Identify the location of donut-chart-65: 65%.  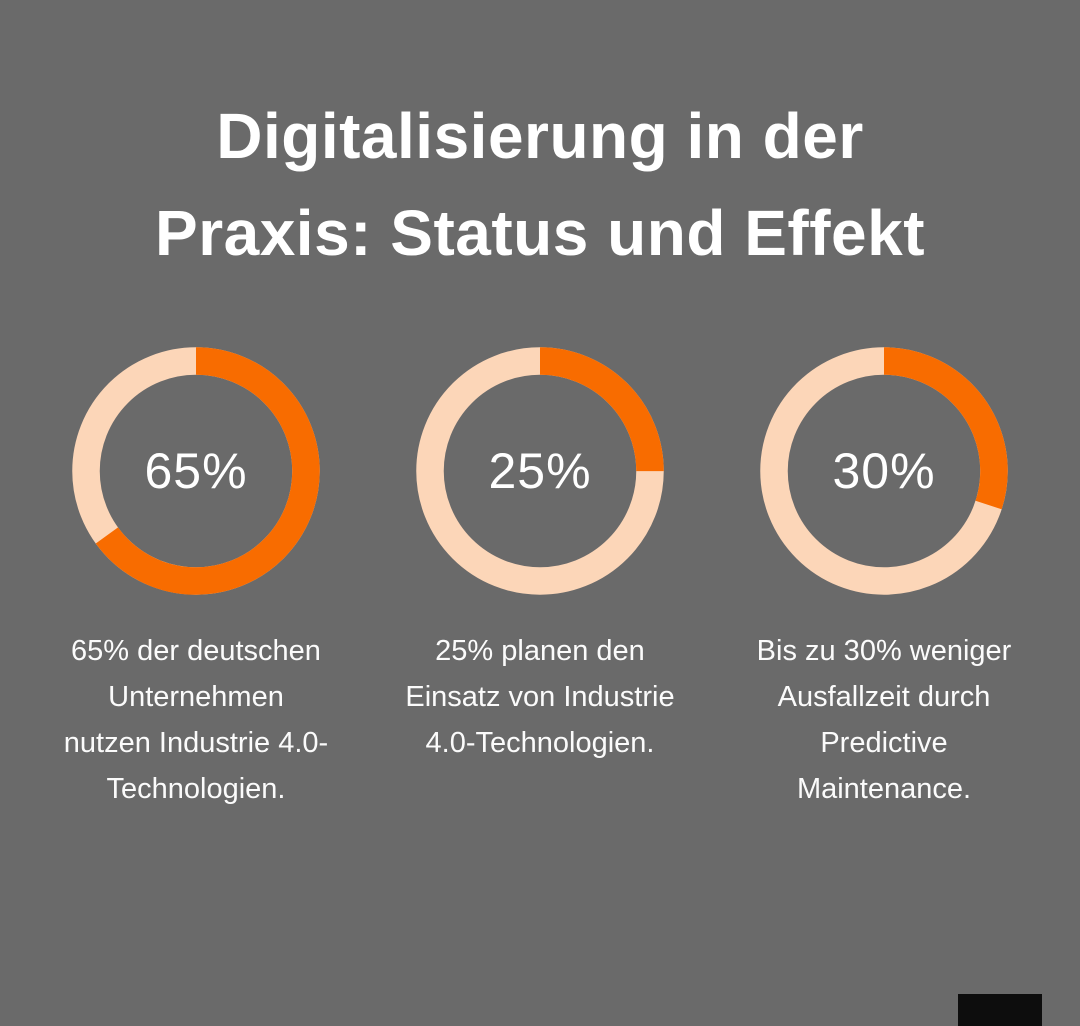
(196, 471).